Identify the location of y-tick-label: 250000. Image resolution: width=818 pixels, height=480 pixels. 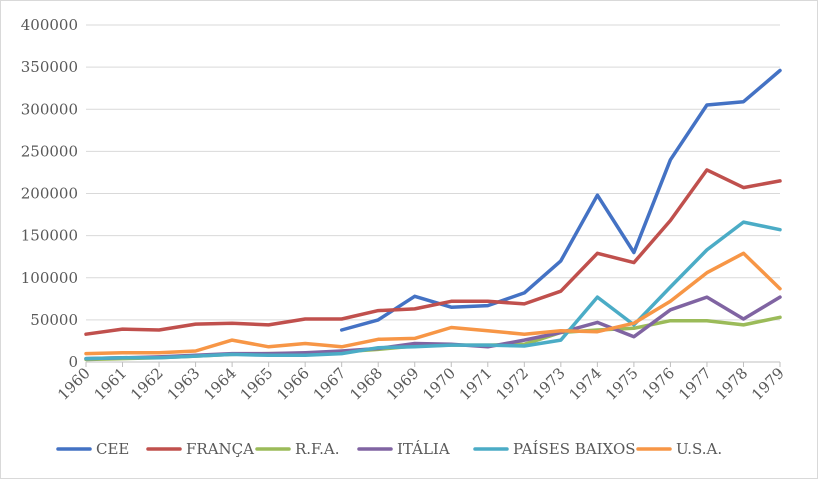
(49, 151).